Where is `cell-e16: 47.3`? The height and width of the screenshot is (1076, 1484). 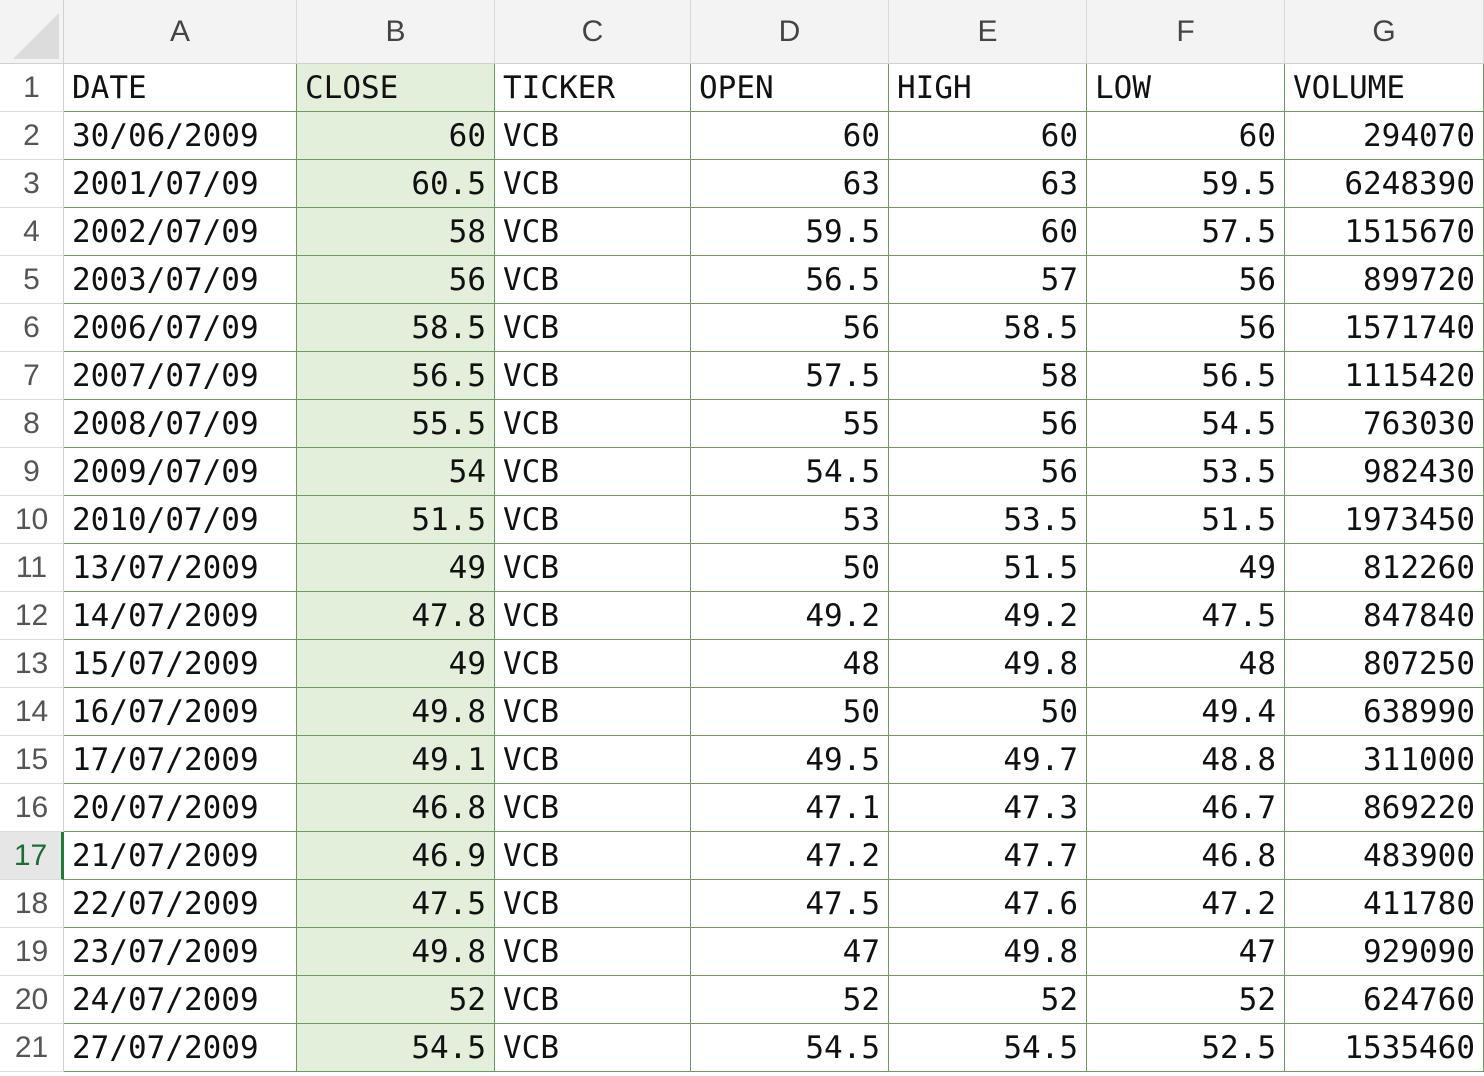 cell-e16: 47.3 is located at coordinates (988, 808).